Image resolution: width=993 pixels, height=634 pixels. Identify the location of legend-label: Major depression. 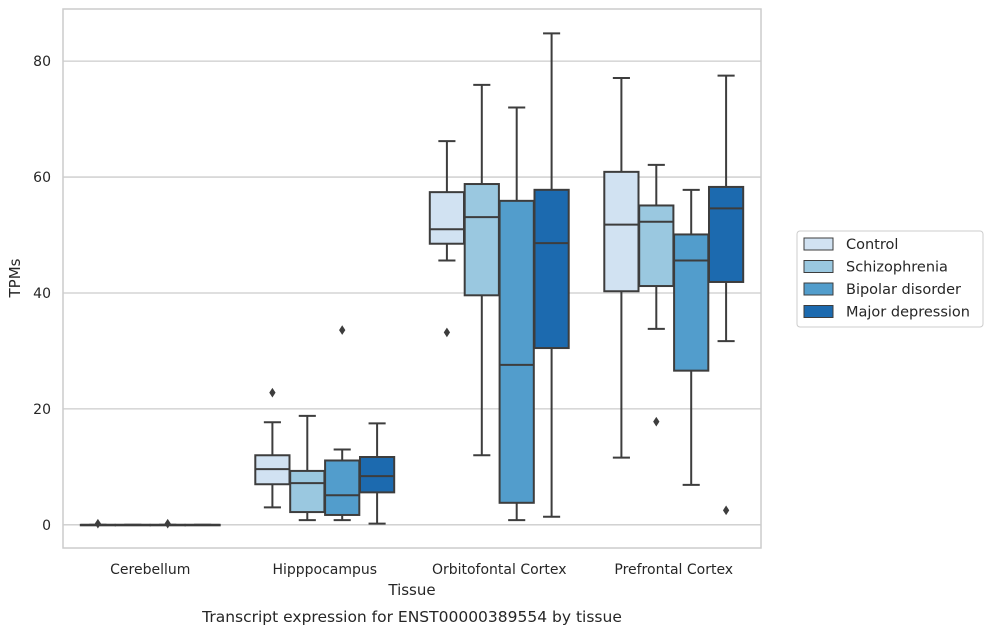
(908, 313).